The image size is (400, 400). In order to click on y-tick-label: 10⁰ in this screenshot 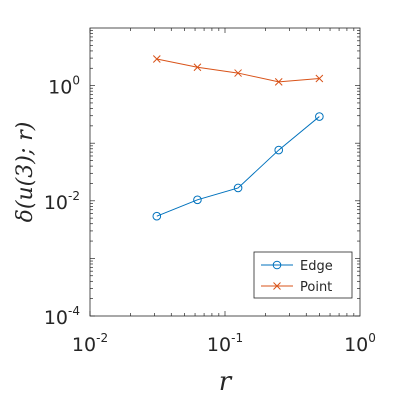, I will do `click(64, 86)`.